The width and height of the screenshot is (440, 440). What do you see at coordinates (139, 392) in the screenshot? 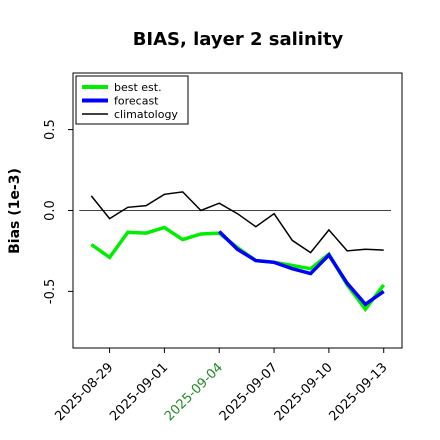
I see `x-tick-label: 2025-09-01` at bounding box center [139, 392].